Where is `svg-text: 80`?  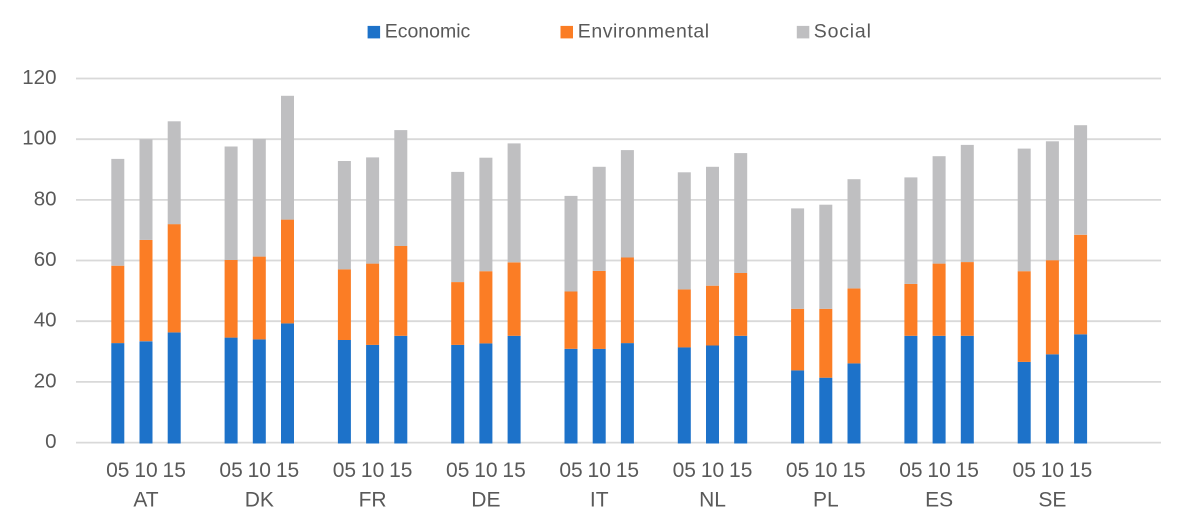
svg-text: 80 is located at coordinates (45, 198).